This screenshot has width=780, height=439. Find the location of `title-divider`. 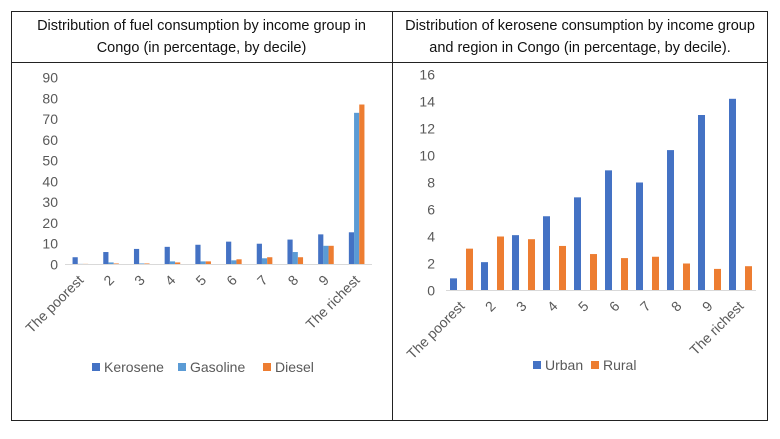

title-divider is located at coordinates (389, 62).